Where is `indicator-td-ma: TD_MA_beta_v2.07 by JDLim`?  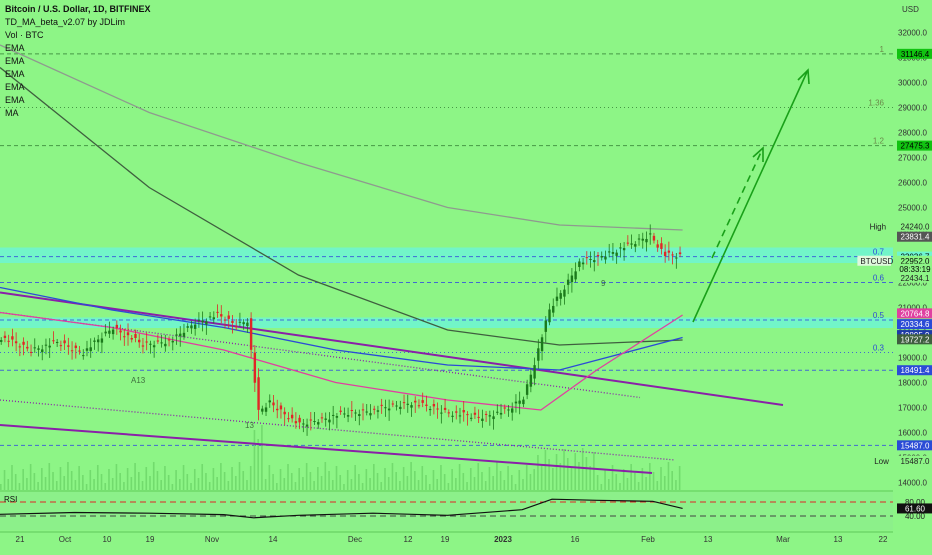
indicator-td-ma: TD_MA_beta_v2.07 by JDLim is located at coordinates (65, 22).